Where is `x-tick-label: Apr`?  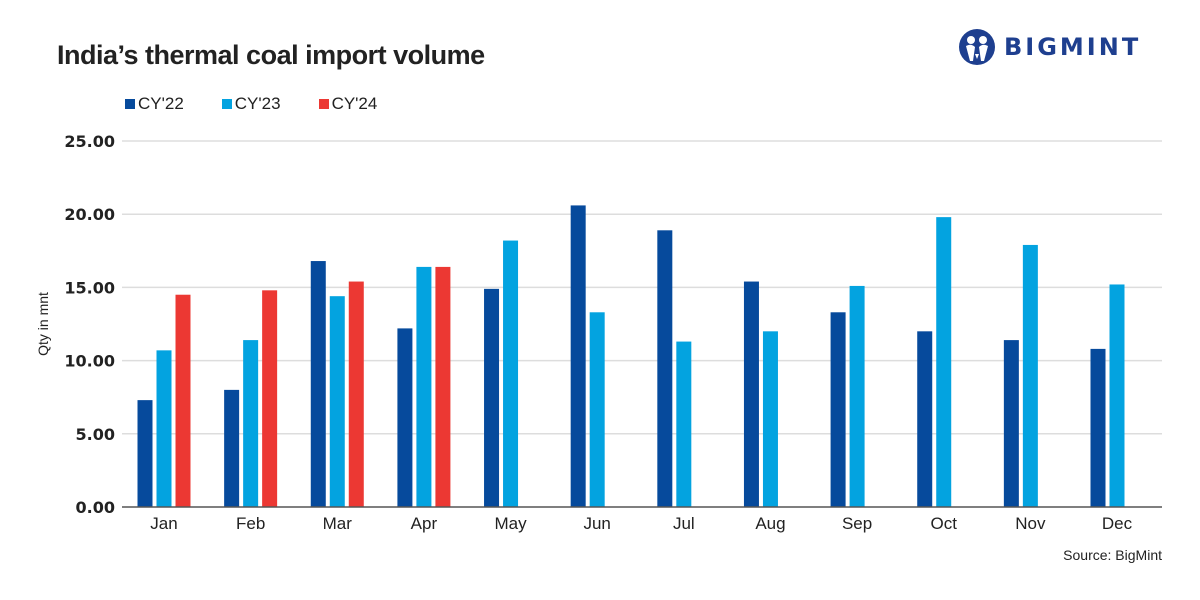
x-tick-label: Apr is located at coordinates (424, 523).